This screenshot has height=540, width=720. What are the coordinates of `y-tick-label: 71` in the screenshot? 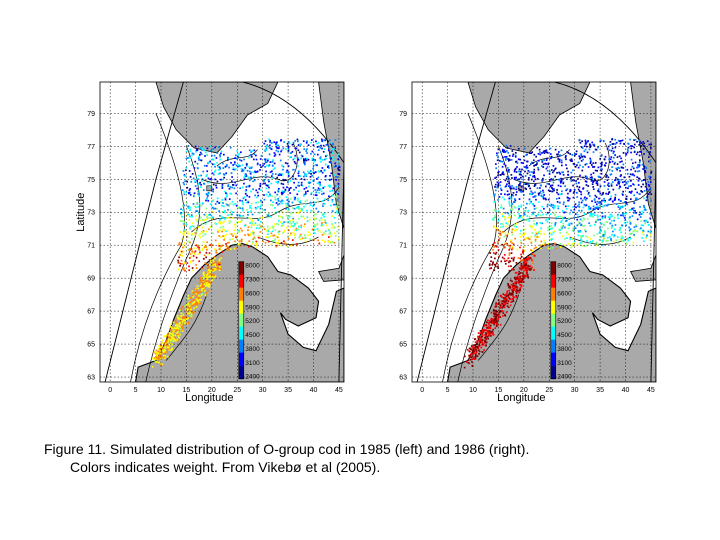 It's located at (403, 246).